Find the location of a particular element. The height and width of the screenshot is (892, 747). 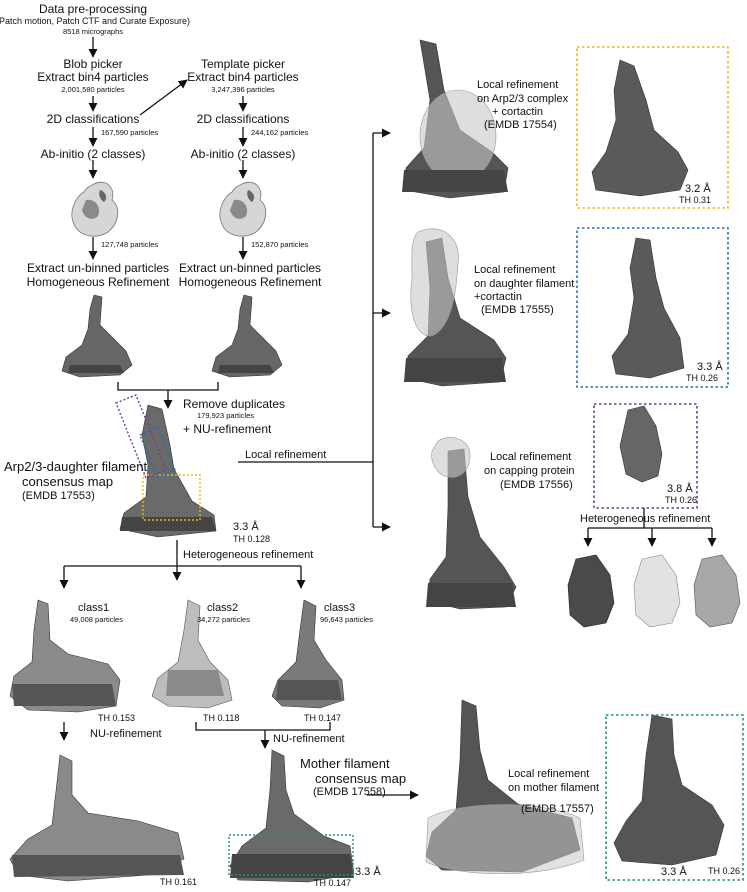

blob-abinitio-count: 127,748 particles is located at coordinates (130, 244).